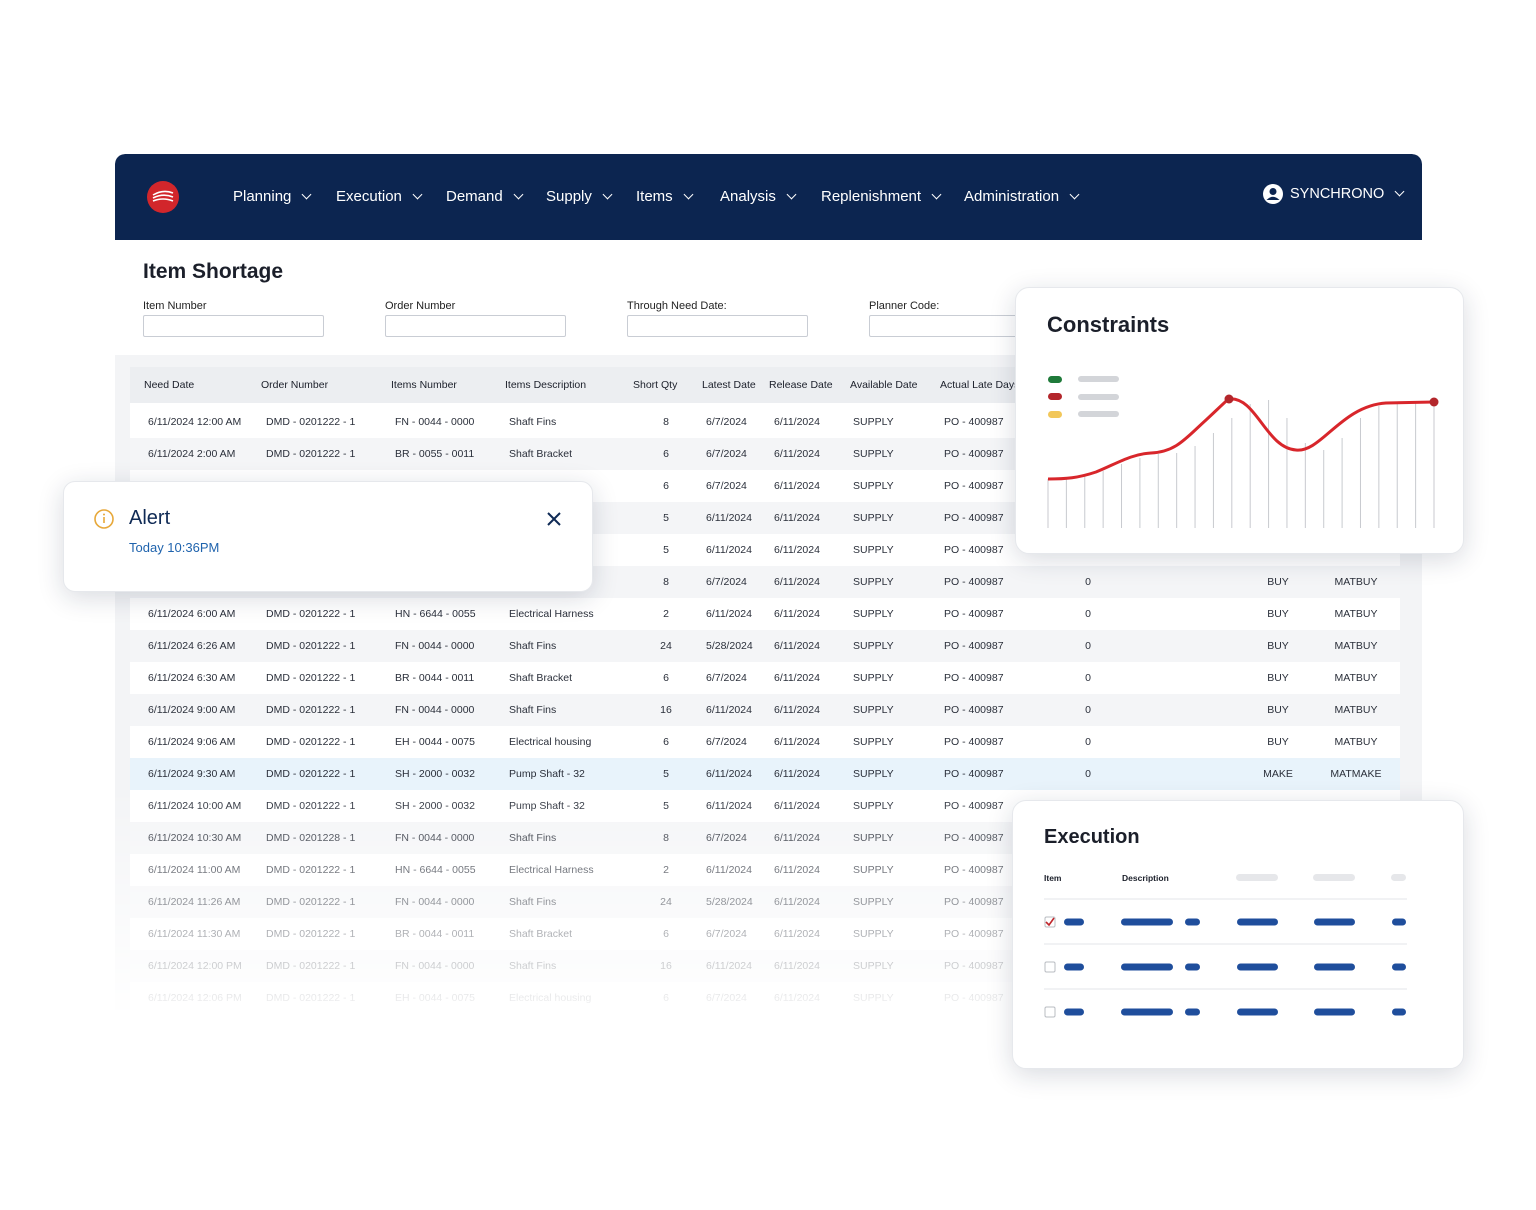  Describe the element at coordinates (666, 614) in the screenshot. I see `table-cell: 2` at that location.